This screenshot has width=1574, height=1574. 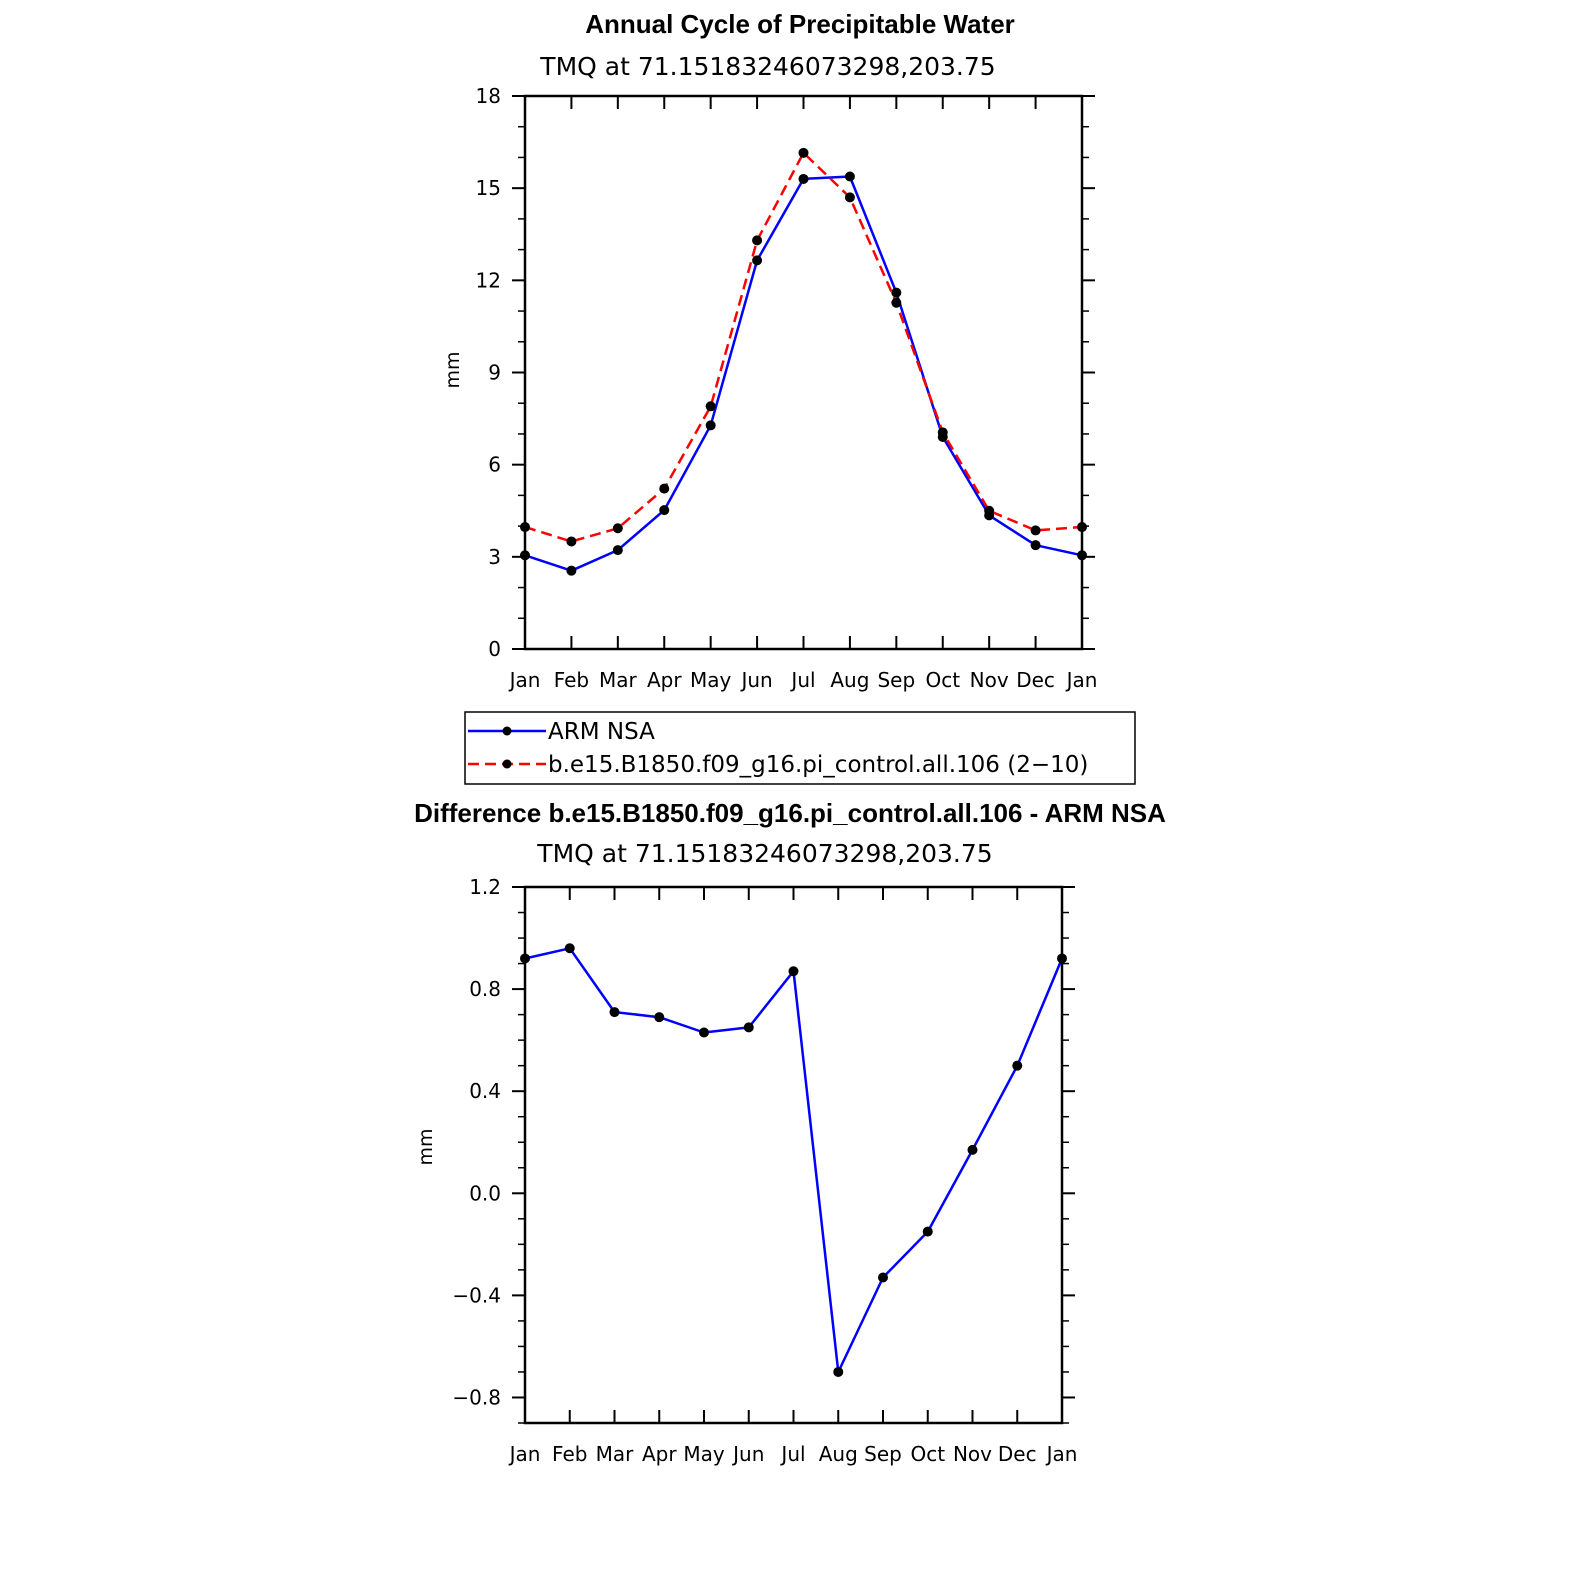 What do you see at coordinates (494, 557) in the screenshot?
I see `y-tick-label: 3` at bounding box center [494, 557].